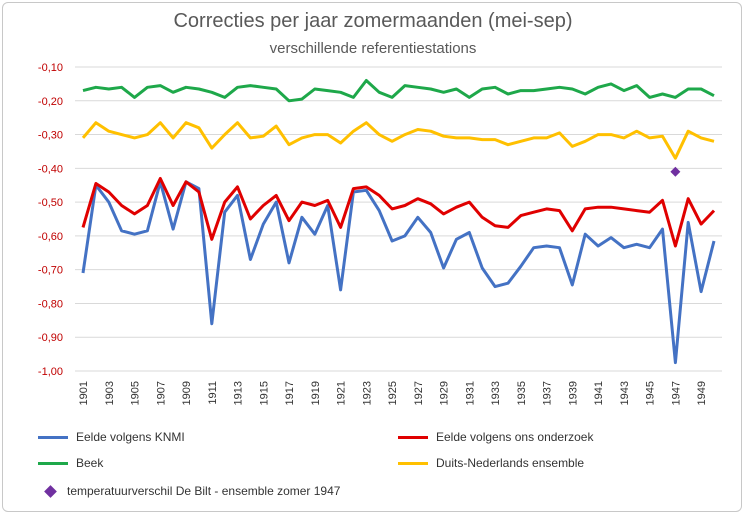  I want to click on x-tick-label: 1909, so click(187, 393).